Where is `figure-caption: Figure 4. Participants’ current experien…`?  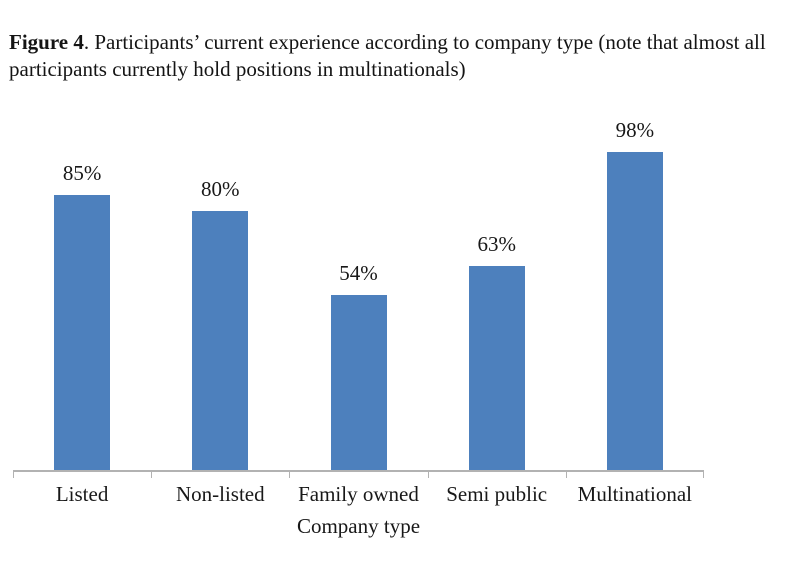
figure-caption: Figure 4. Participants’ current experien… is located at coordinates (400, 56).